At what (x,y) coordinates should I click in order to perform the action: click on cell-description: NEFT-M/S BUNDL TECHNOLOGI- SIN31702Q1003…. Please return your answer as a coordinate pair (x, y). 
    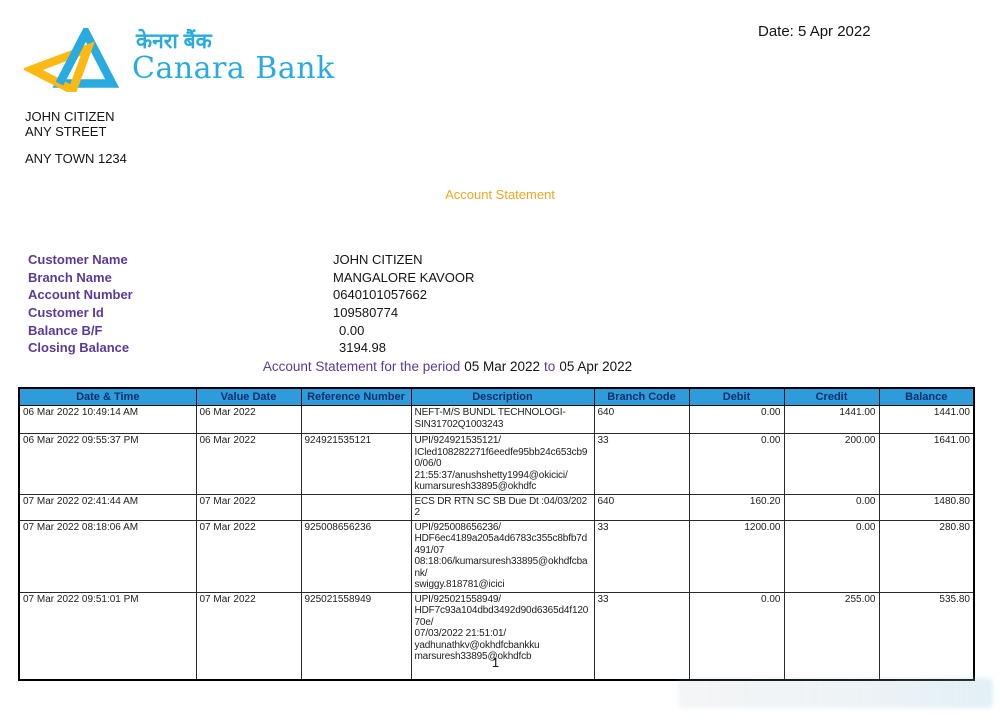
    Looking at the image, I should click on (502, 419).